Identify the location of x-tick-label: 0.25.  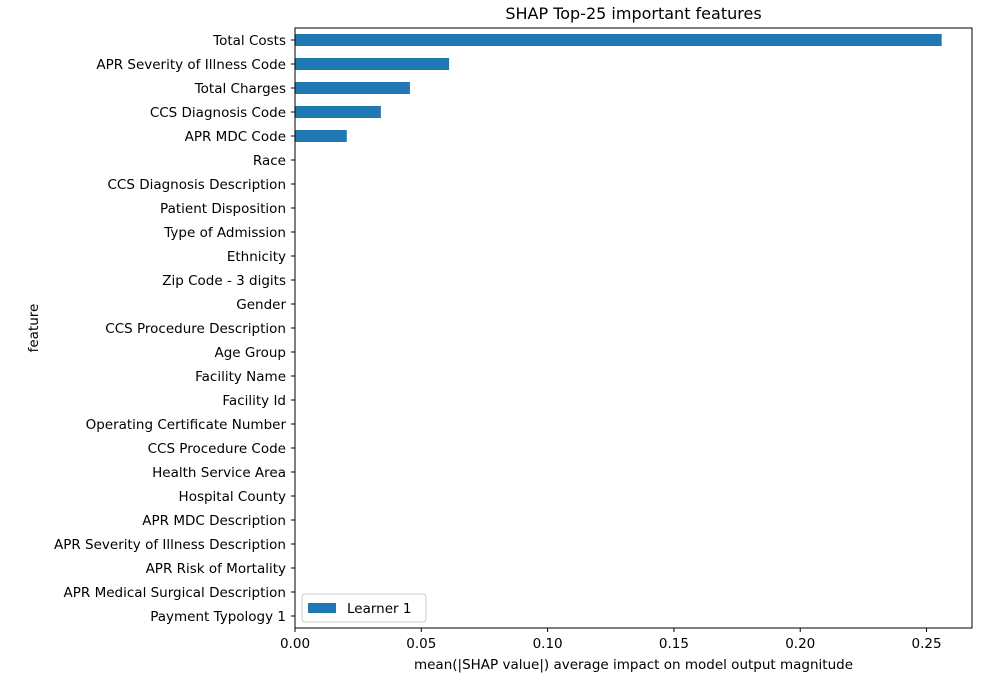
(926, 644).